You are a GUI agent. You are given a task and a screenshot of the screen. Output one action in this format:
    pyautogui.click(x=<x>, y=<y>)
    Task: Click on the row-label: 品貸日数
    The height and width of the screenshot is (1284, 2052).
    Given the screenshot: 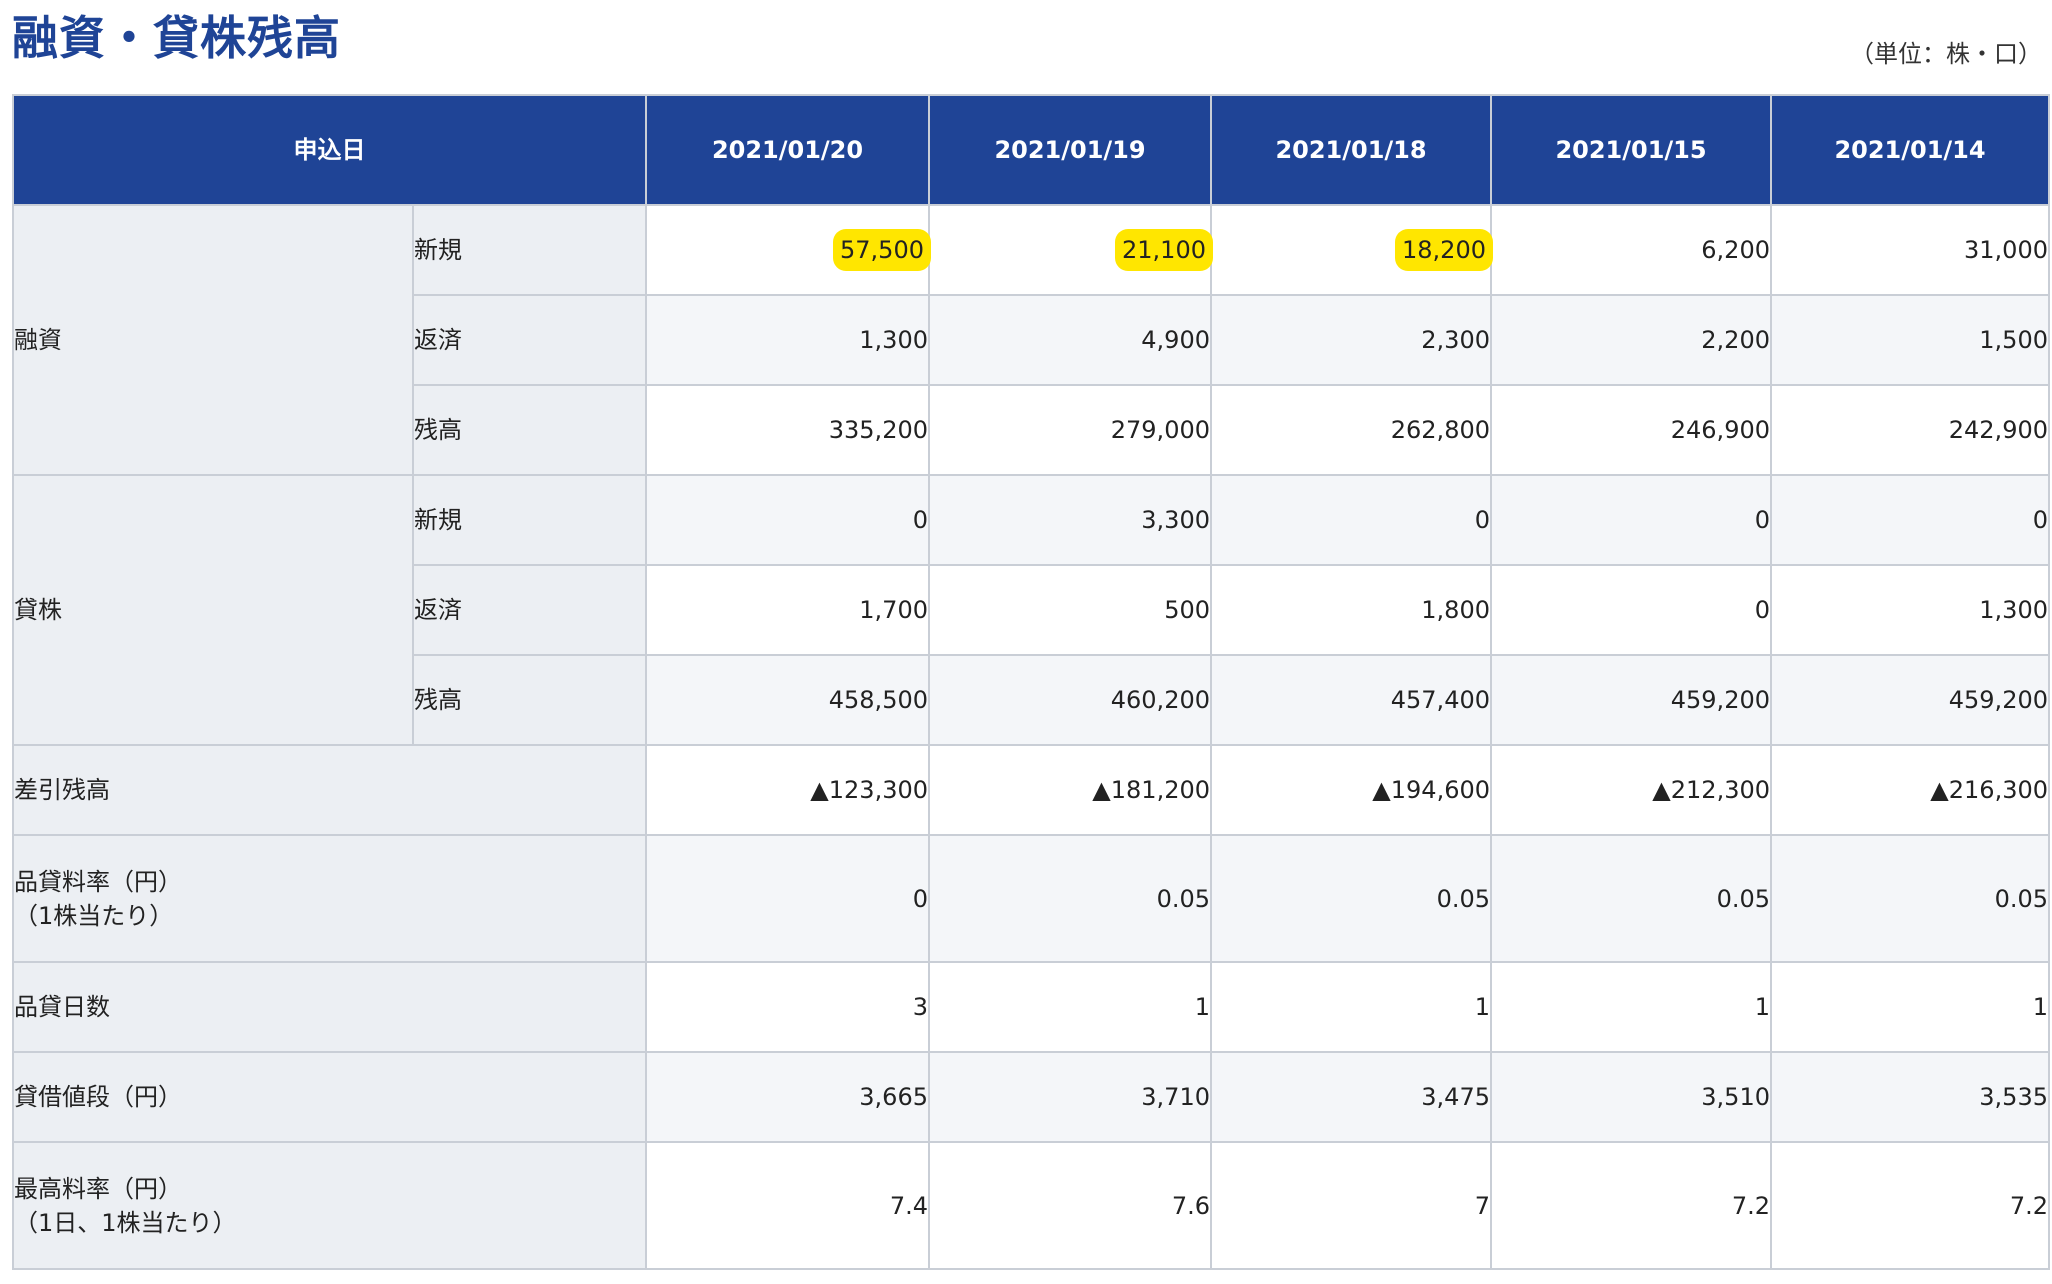 What is the action you would take?
    pyautogui.click(x=329, y=1007)
    